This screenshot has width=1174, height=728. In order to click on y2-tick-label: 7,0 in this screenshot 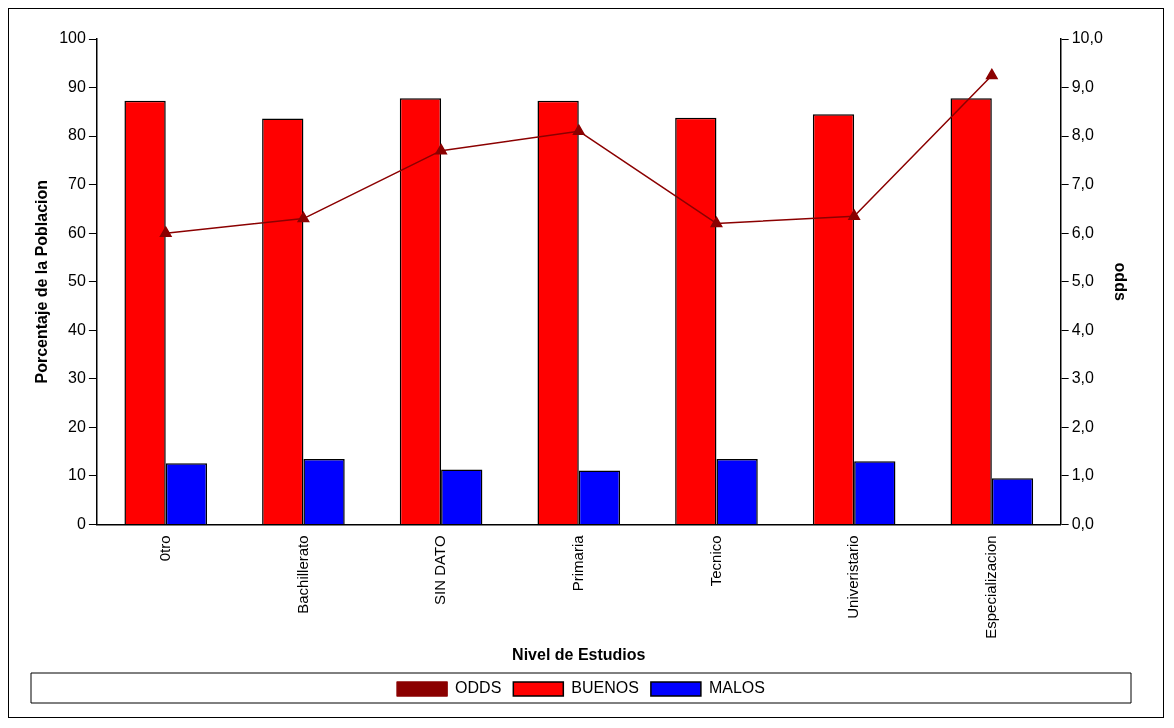, I will do `click(1082, 184)`.